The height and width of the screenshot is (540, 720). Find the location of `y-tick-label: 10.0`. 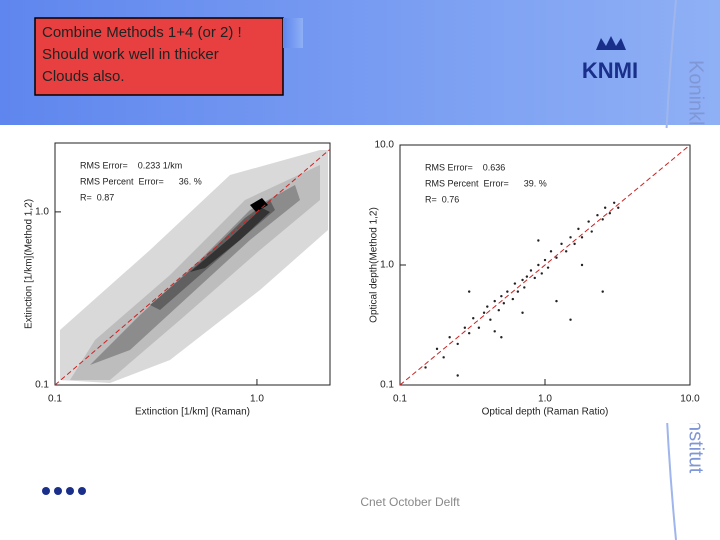

y-tick-label: 10.0 is located at coordinates (385, 145).